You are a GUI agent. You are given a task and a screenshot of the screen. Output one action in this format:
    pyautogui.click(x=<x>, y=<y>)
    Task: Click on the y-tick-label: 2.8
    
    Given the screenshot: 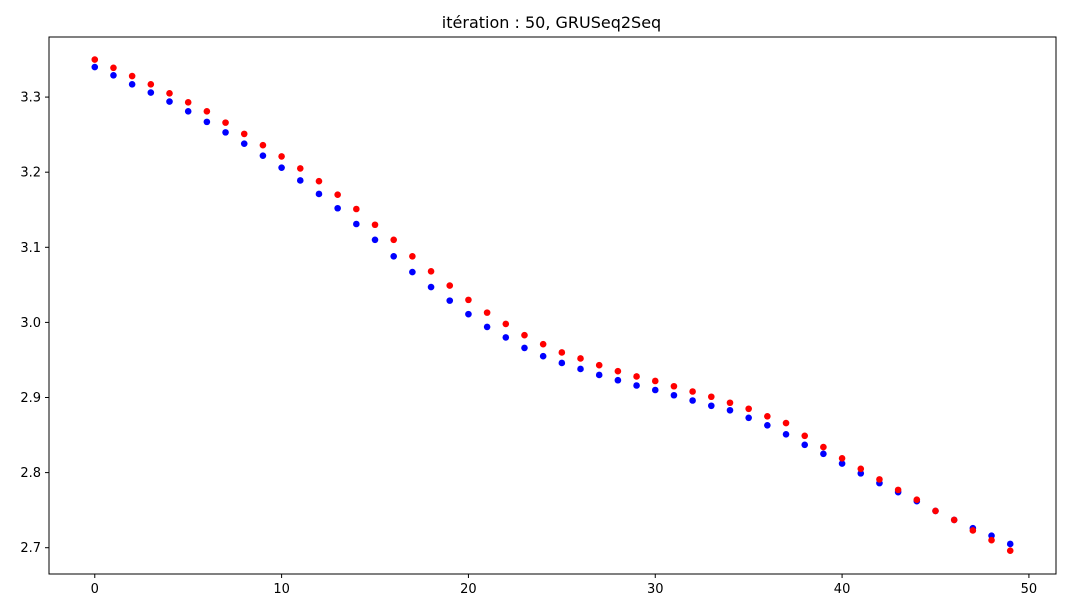 What is the action you would take?
    pyautogui.click(x=30, y=473)
    